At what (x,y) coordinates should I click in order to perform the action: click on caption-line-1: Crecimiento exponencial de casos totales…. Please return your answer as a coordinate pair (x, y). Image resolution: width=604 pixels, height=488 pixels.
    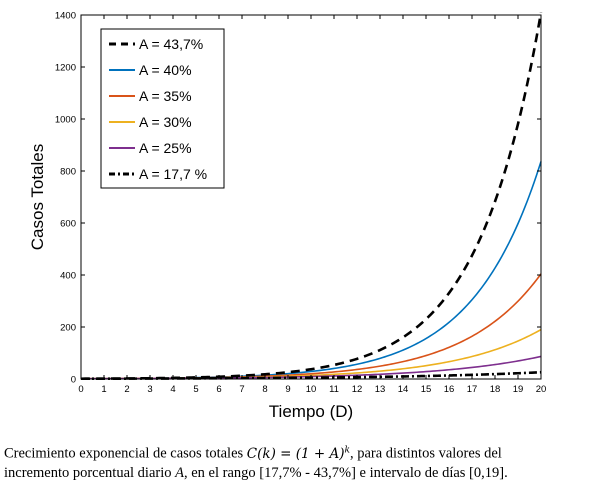
    Looking at the image, I should click on (303, 452).